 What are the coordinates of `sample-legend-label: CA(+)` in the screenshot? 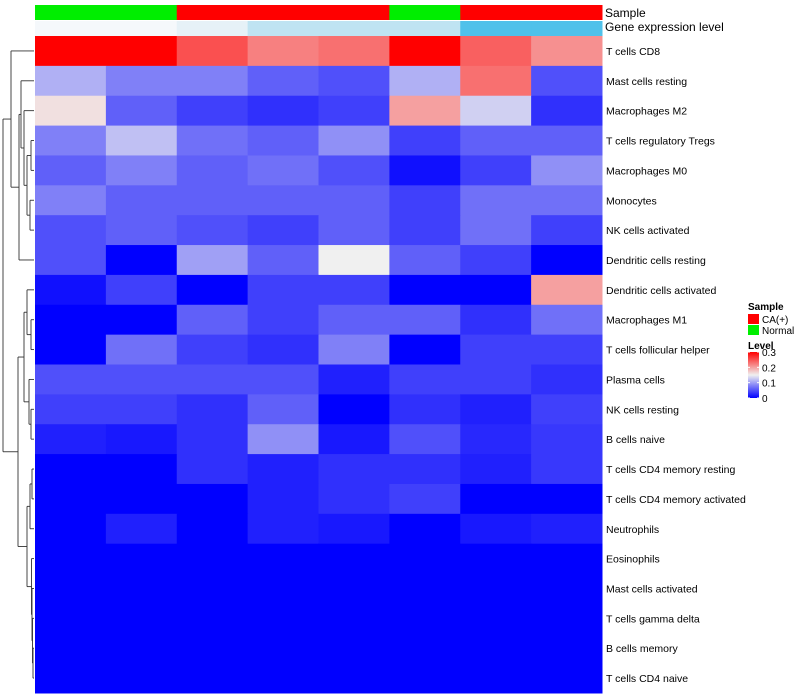 It's located at (775, 320).